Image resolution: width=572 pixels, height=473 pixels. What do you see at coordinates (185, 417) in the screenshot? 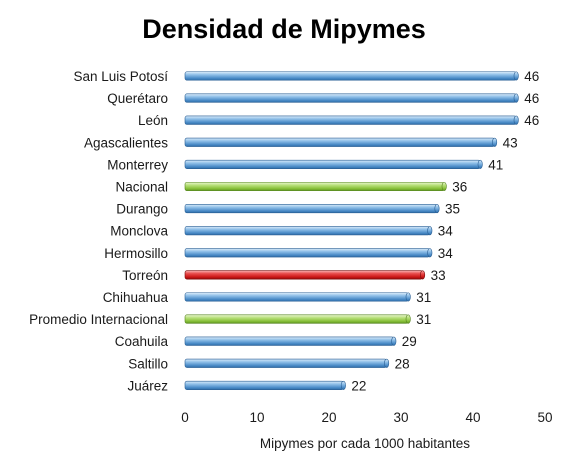
I see `x-tick-label: 0` at bounding box center [185, 417].